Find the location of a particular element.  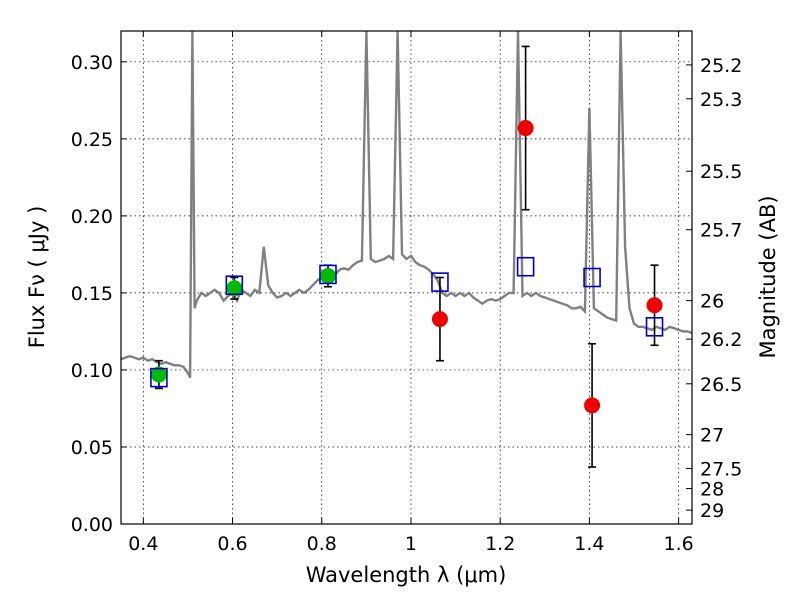

green-data-point is located at coordinates (327, 275).